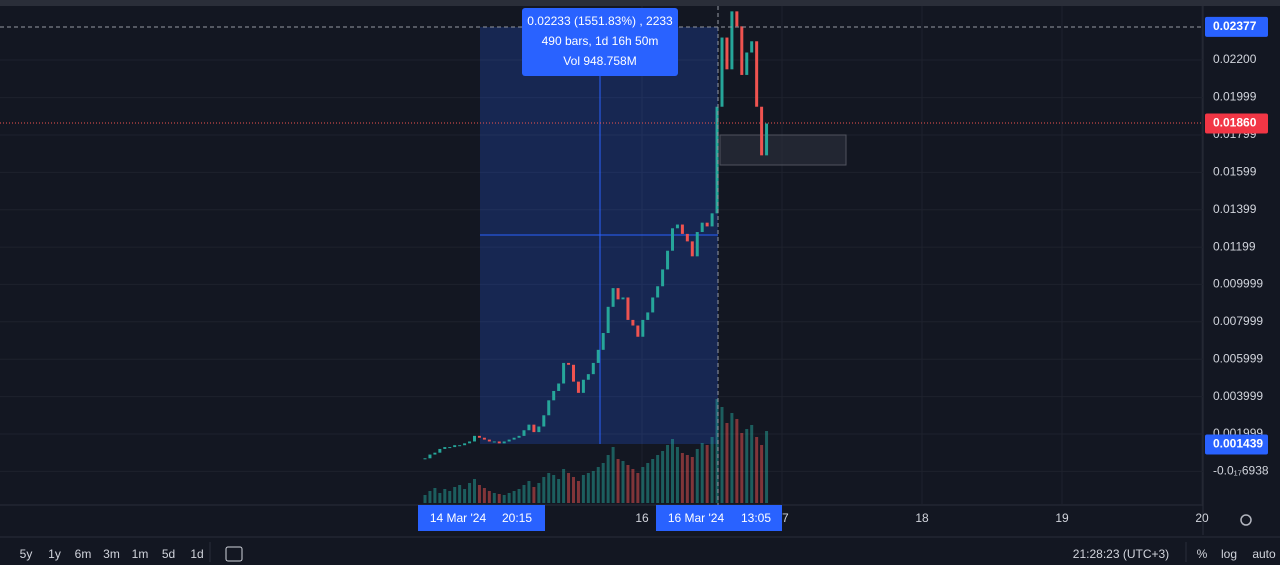 Image resolution: width=1280 pixels, height=565 pixels. What do you see at coordinates (1235, 97) in the screenshot?
I see `y-tick-label: 0.01999` at bounding box center [1235, 97].